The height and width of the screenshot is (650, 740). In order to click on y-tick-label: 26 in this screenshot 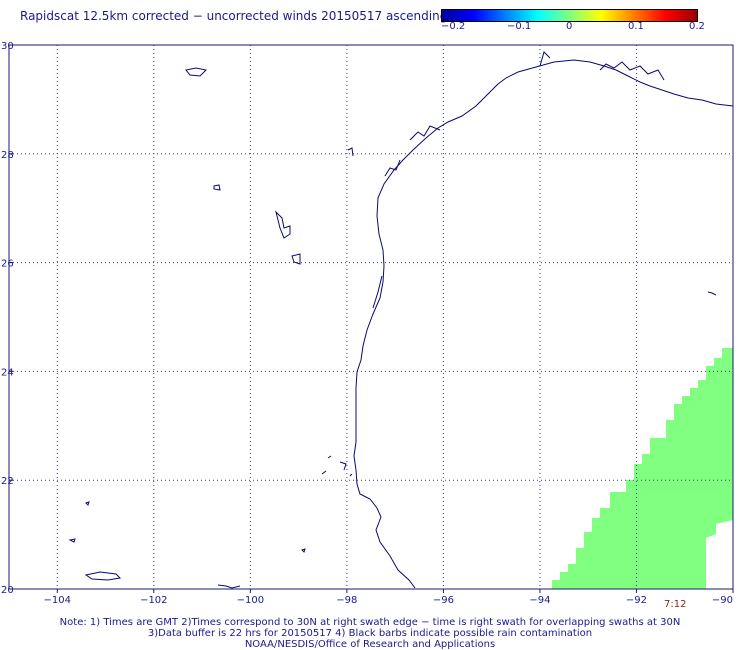, I will do `click(7, 264)`.